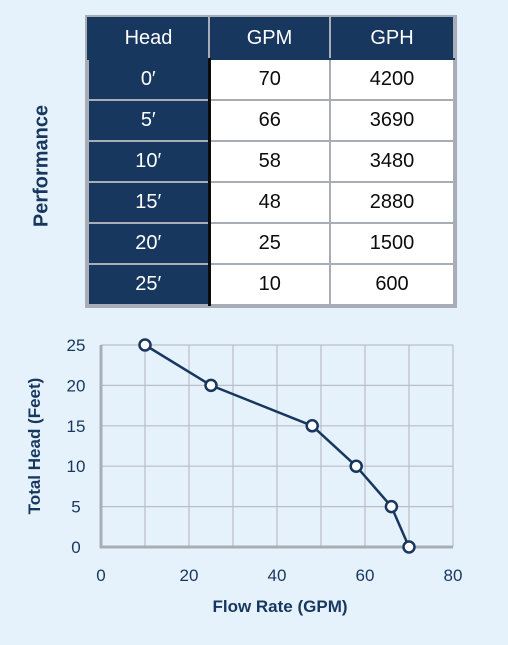  I want to click on row-gph-cell: 1500, so click(392, 243).